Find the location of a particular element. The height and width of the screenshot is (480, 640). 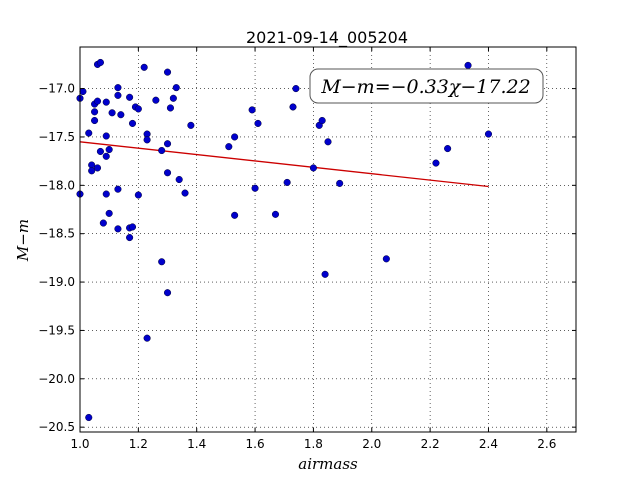

chart-title: 2021-09-14_005204 is located at coordinates (327, 38).